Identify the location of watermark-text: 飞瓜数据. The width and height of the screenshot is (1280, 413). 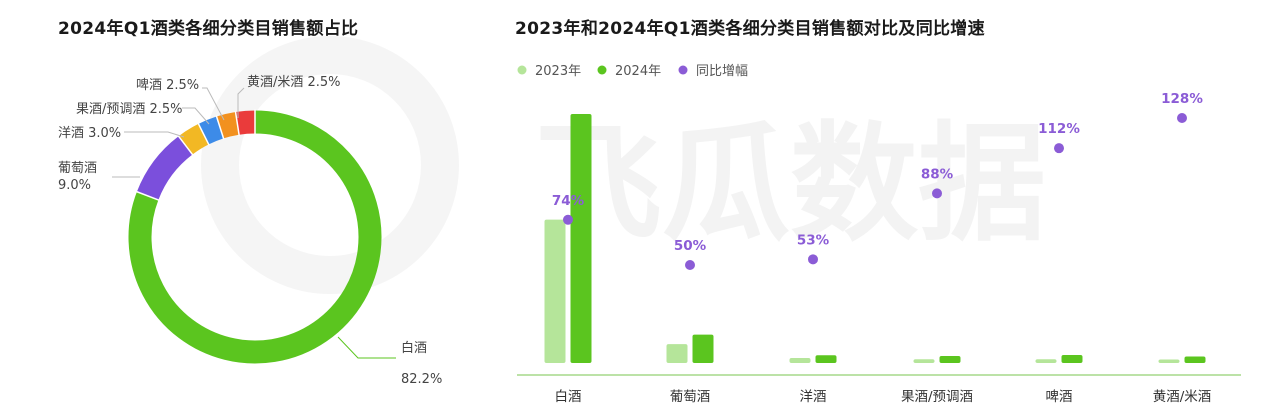
(790, 184).